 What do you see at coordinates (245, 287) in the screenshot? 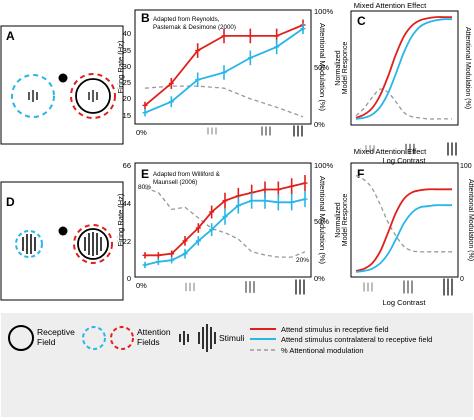
I see `panel-e-contrast-stimuli` at bounding box center [245, 287].